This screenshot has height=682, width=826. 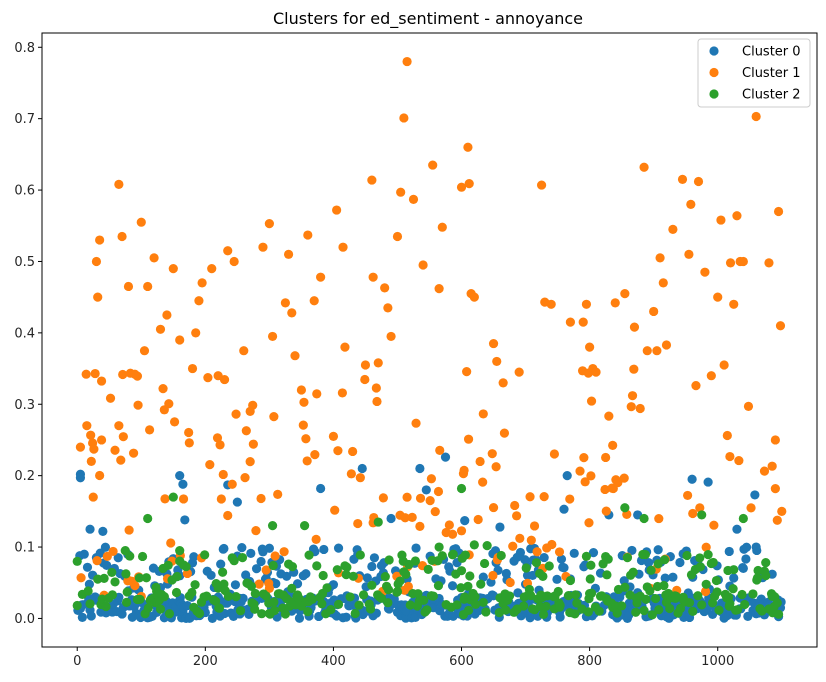 I want to click on y-tick-label: 0.3, so click(x=24, y=405).